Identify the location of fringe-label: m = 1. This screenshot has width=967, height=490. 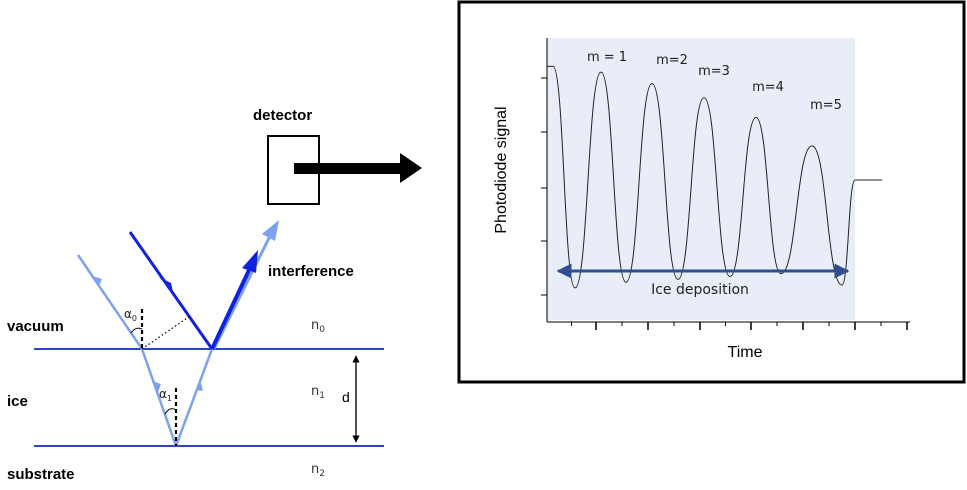
(607, 57).